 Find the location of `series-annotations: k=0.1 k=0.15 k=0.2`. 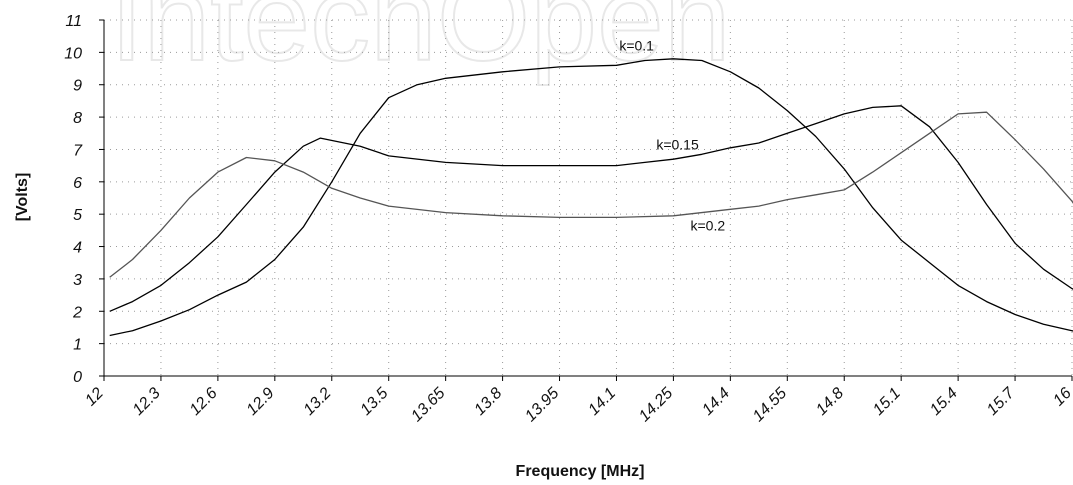

series-annotations: k=0.1 k=0.15 k=0.2 is located at coordinates (672, 136).